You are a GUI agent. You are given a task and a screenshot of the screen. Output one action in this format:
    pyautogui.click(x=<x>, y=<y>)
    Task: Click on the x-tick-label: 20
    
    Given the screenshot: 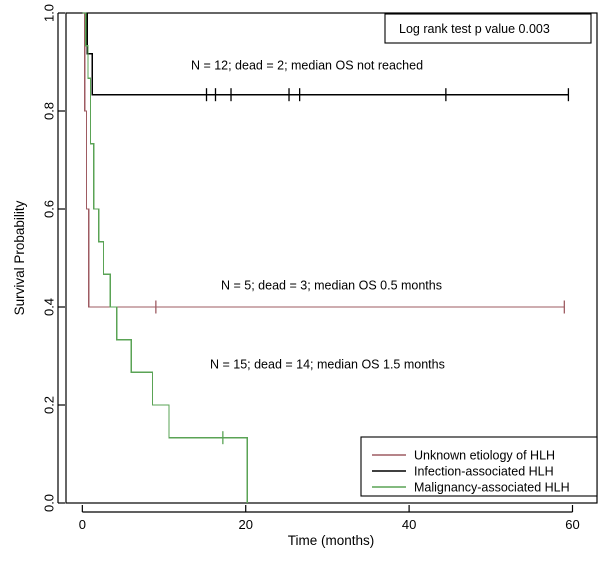 What is the action you would take?
    pyautogui.click(x=245, y=524)
    